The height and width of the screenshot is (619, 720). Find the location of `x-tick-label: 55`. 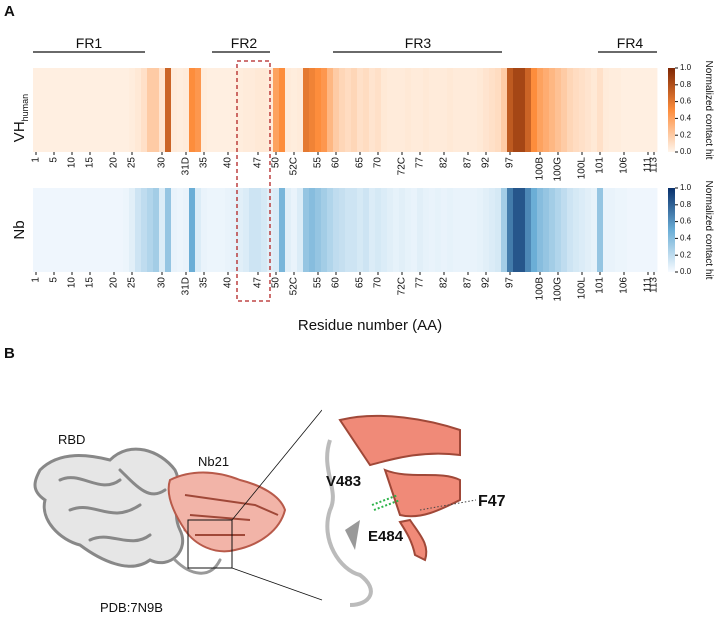

x-tick-label: 55 is located at coordinates (318, 283).